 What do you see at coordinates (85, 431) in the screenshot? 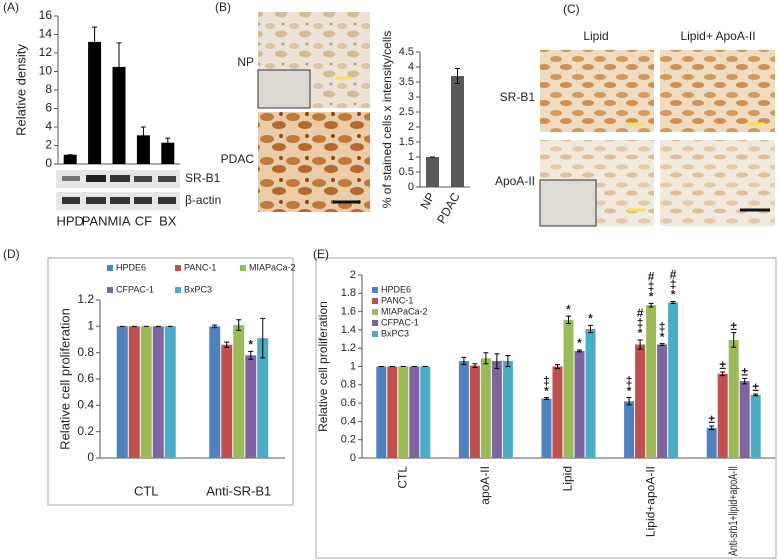
I see `y-tick-label: 0.2` at bounding box center [85, 431].